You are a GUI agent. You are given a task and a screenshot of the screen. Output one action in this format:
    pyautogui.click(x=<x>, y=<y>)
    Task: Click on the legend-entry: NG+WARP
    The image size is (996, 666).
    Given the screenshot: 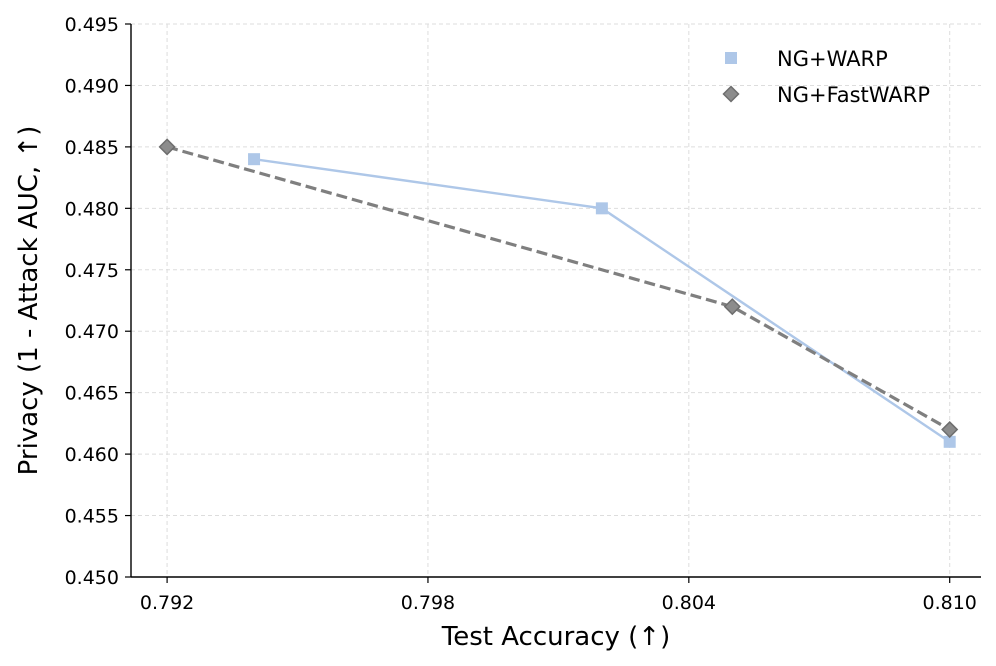 What is the action you would take?
    pyautogui.click(x=806, y=59)
    